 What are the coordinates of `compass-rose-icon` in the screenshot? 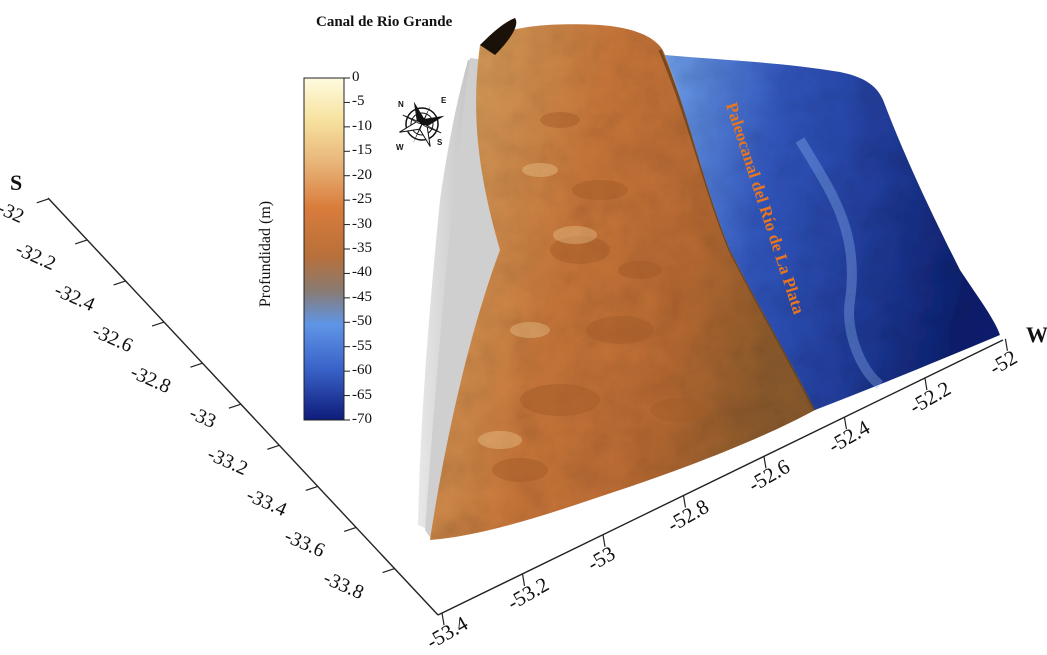 It's located at (422, 124).